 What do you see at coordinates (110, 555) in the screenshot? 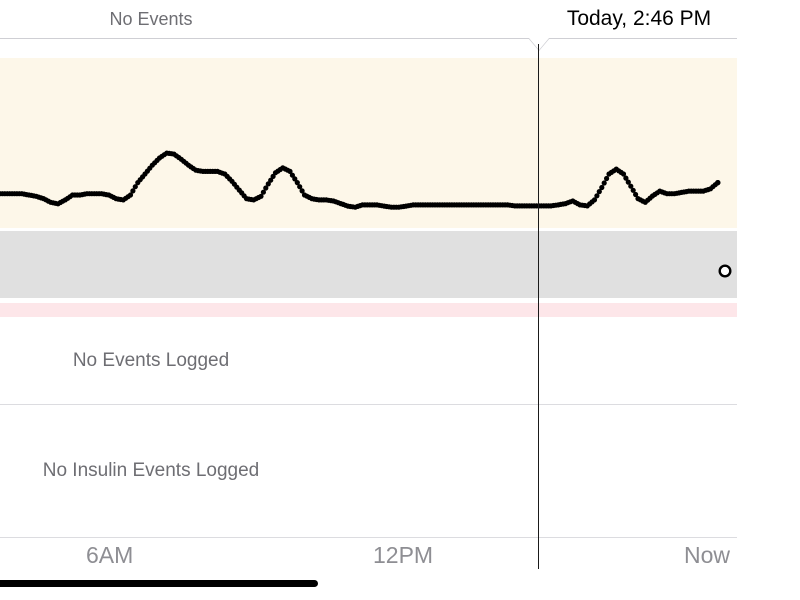
I see `axis-label-6am: 6AM` at bounding box center [110, 555].